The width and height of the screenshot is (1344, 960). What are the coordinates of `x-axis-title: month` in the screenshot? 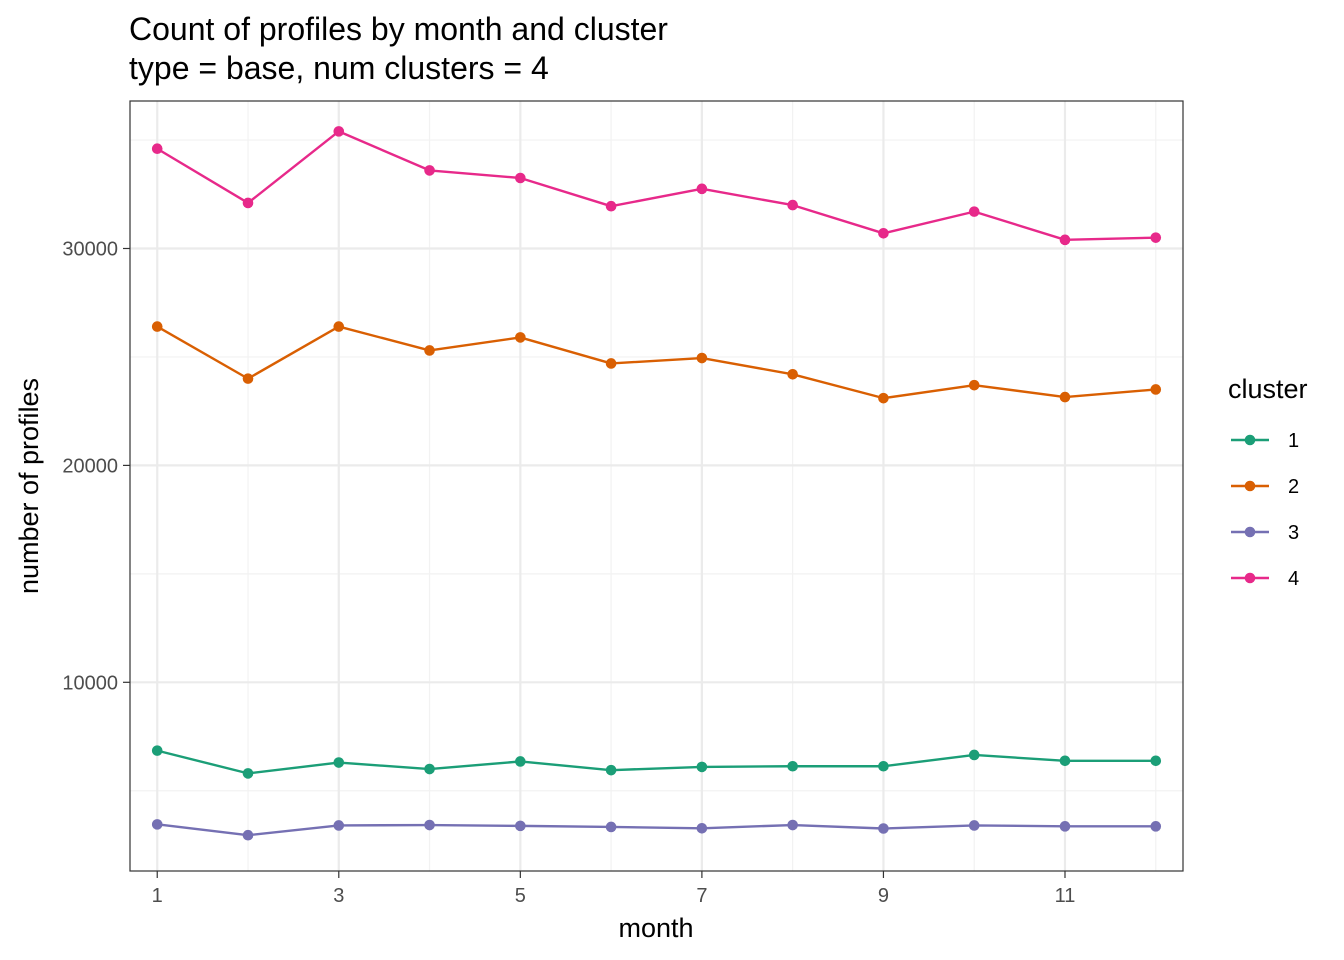 It's located at (655, 928).